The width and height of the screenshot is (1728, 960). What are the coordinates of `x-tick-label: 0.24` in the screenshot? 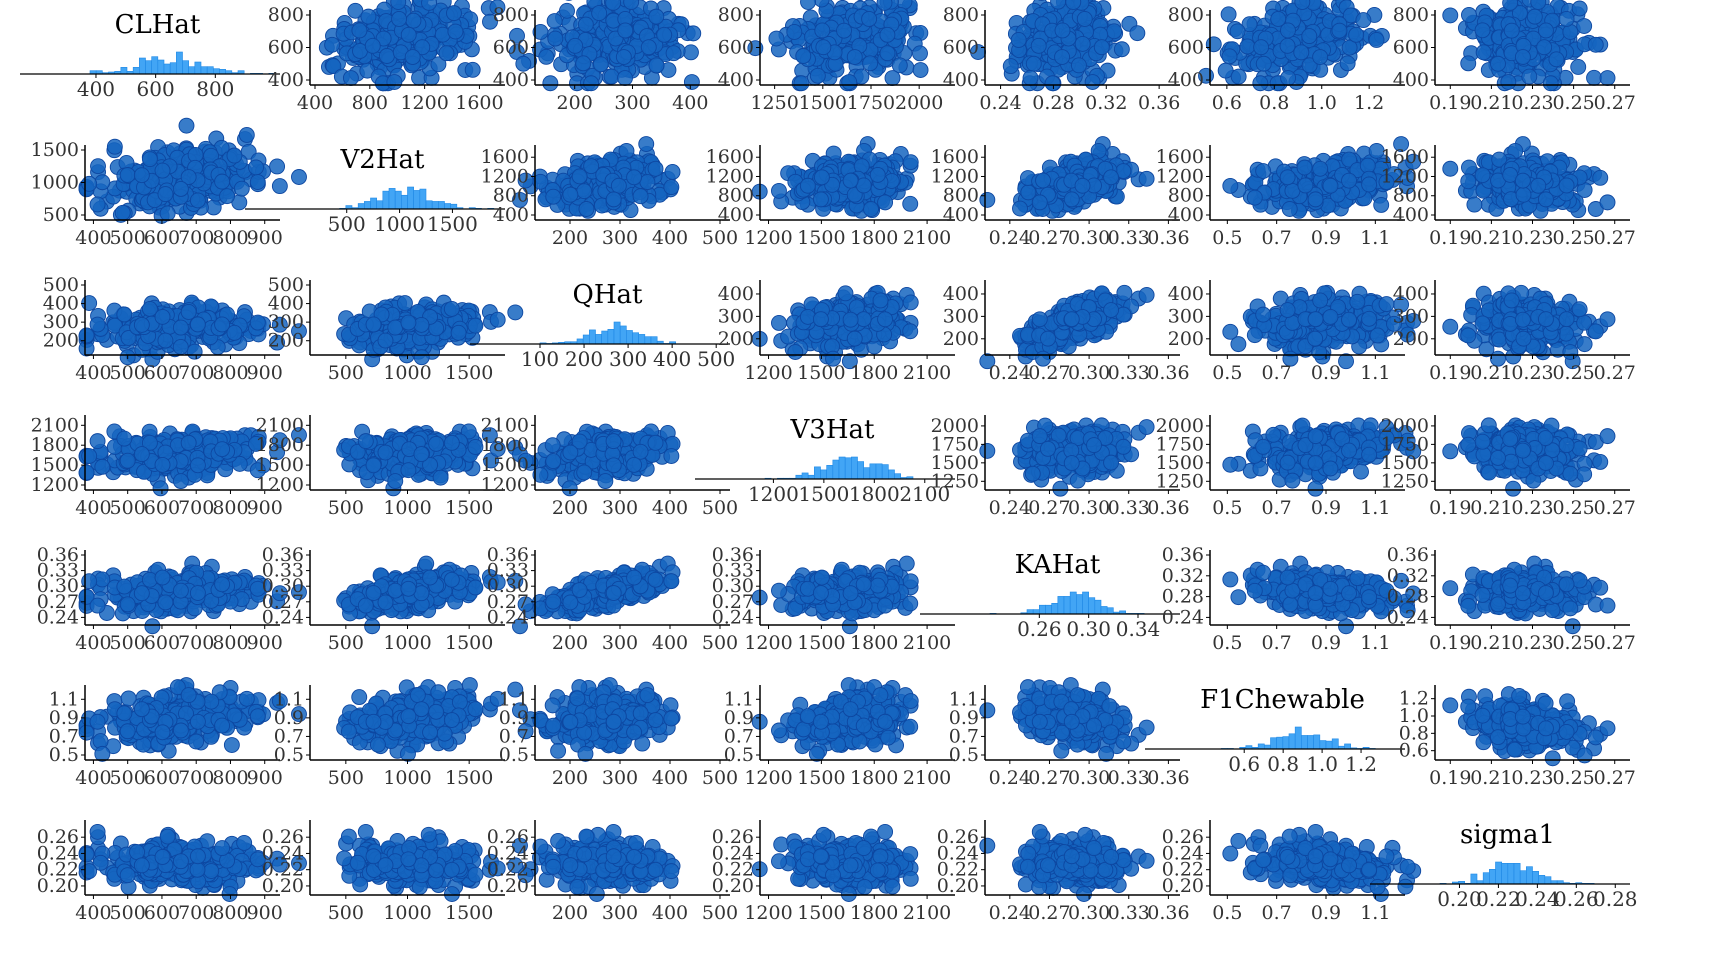 It's located at (1010, 238).